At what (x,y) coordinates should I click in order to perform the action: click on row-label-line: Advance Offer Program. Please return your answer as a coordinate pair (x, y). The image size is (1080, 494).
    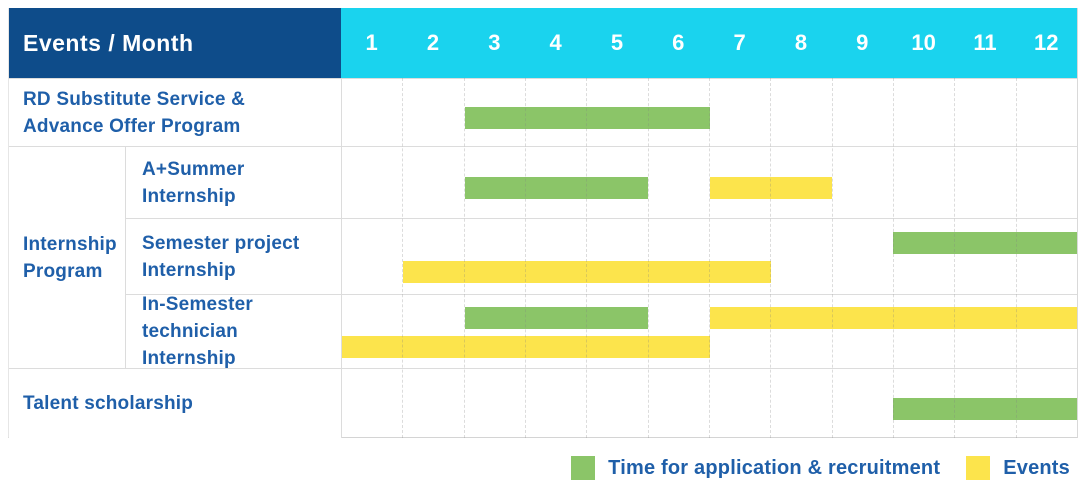
    Looking at the image, I should click on (132, 126).